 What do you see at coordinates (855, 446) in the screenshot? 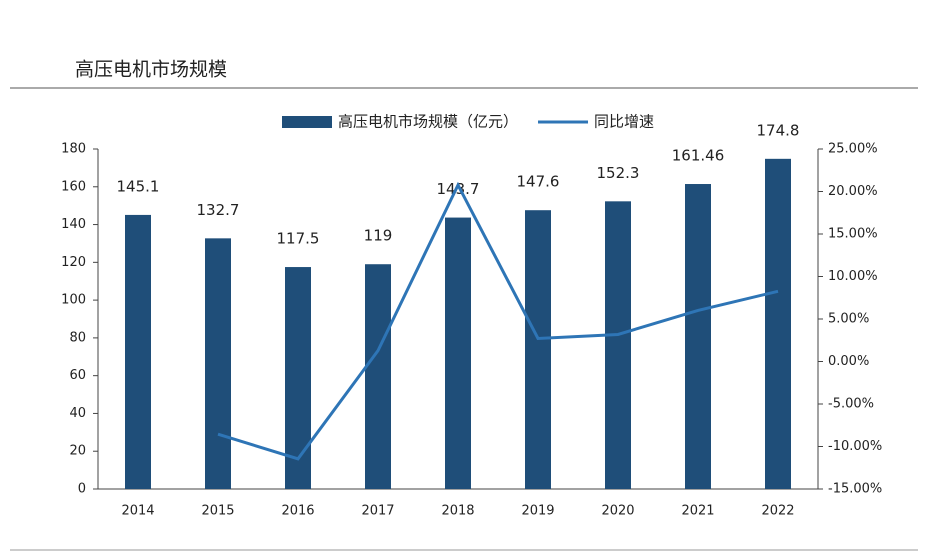
I see `y2-tick-label: -10.00%` at bounding box center [855, 446].